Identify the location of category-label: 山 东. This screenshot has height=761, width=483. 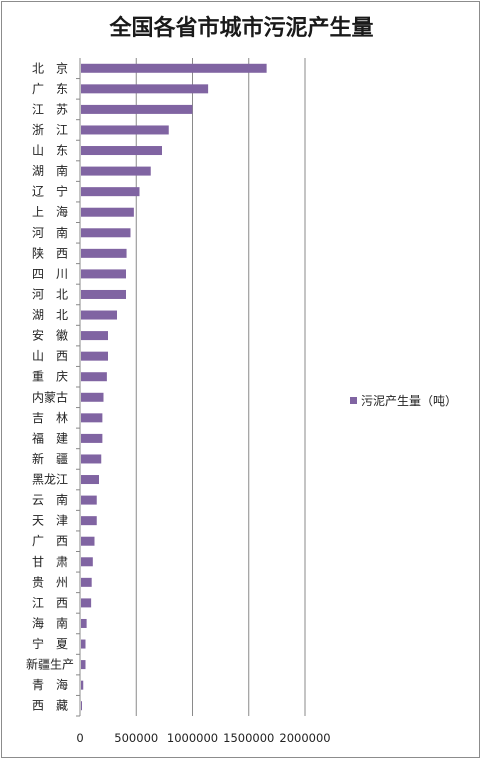
(50, 151).